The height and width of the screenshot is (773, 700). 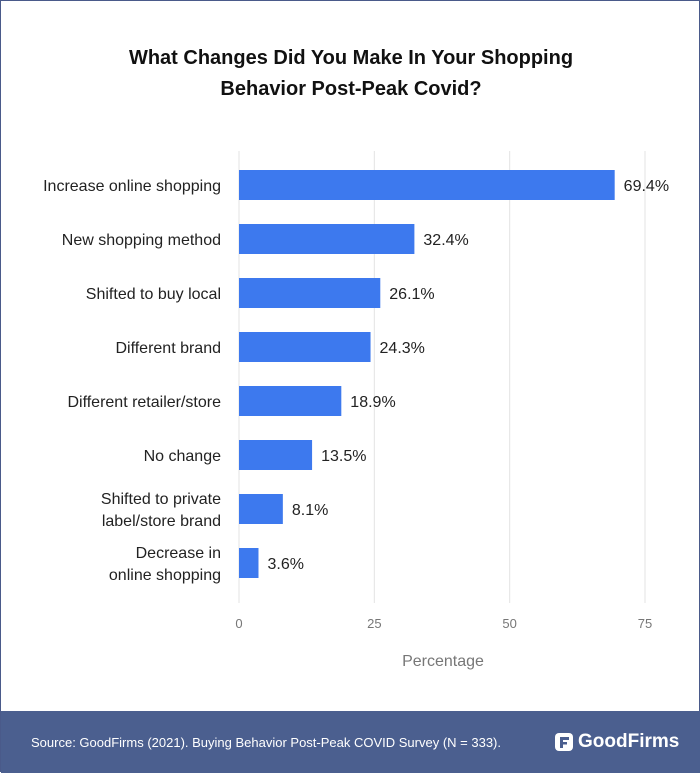 What do you see at coordinates (141, 240) in the screenshot?
I see `category-label: New shopping method` at bounding box center [141, 240].